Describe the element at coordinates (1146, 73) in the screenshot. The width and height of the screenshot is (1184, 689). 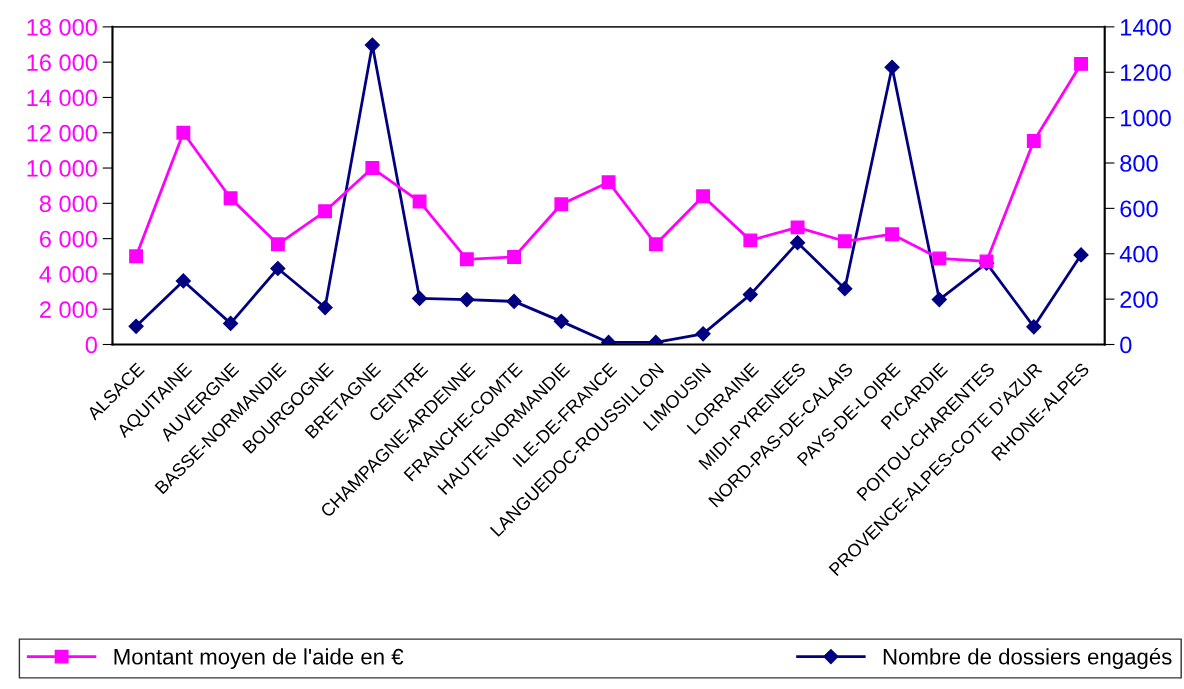
I see `y2-tick-label: 1200` at that location.